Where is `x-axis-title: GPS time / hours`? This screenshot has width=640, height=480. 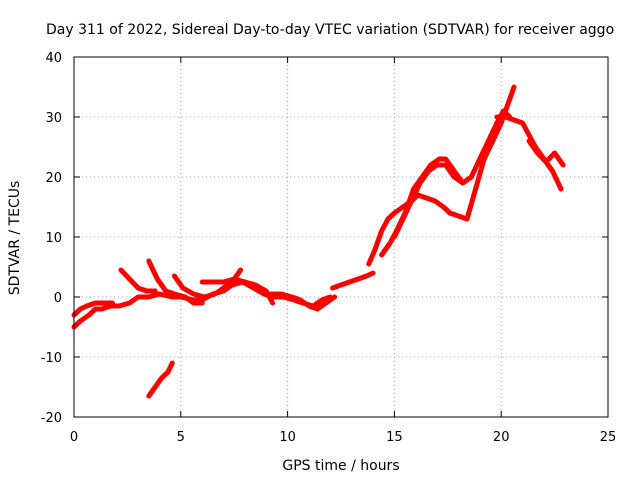 x-axis-title: GPS time / hours is located at coordinates (340, 466).